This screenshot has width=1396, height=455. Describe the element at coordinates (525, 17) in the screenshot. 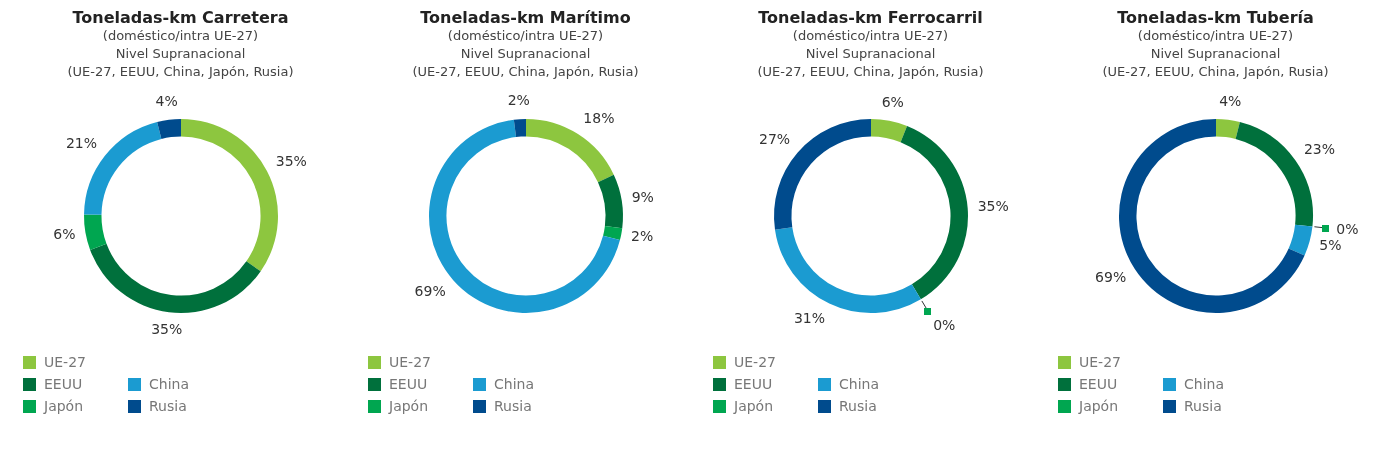

I see `chart-title: Toneladas-km Marítimo` at that location.